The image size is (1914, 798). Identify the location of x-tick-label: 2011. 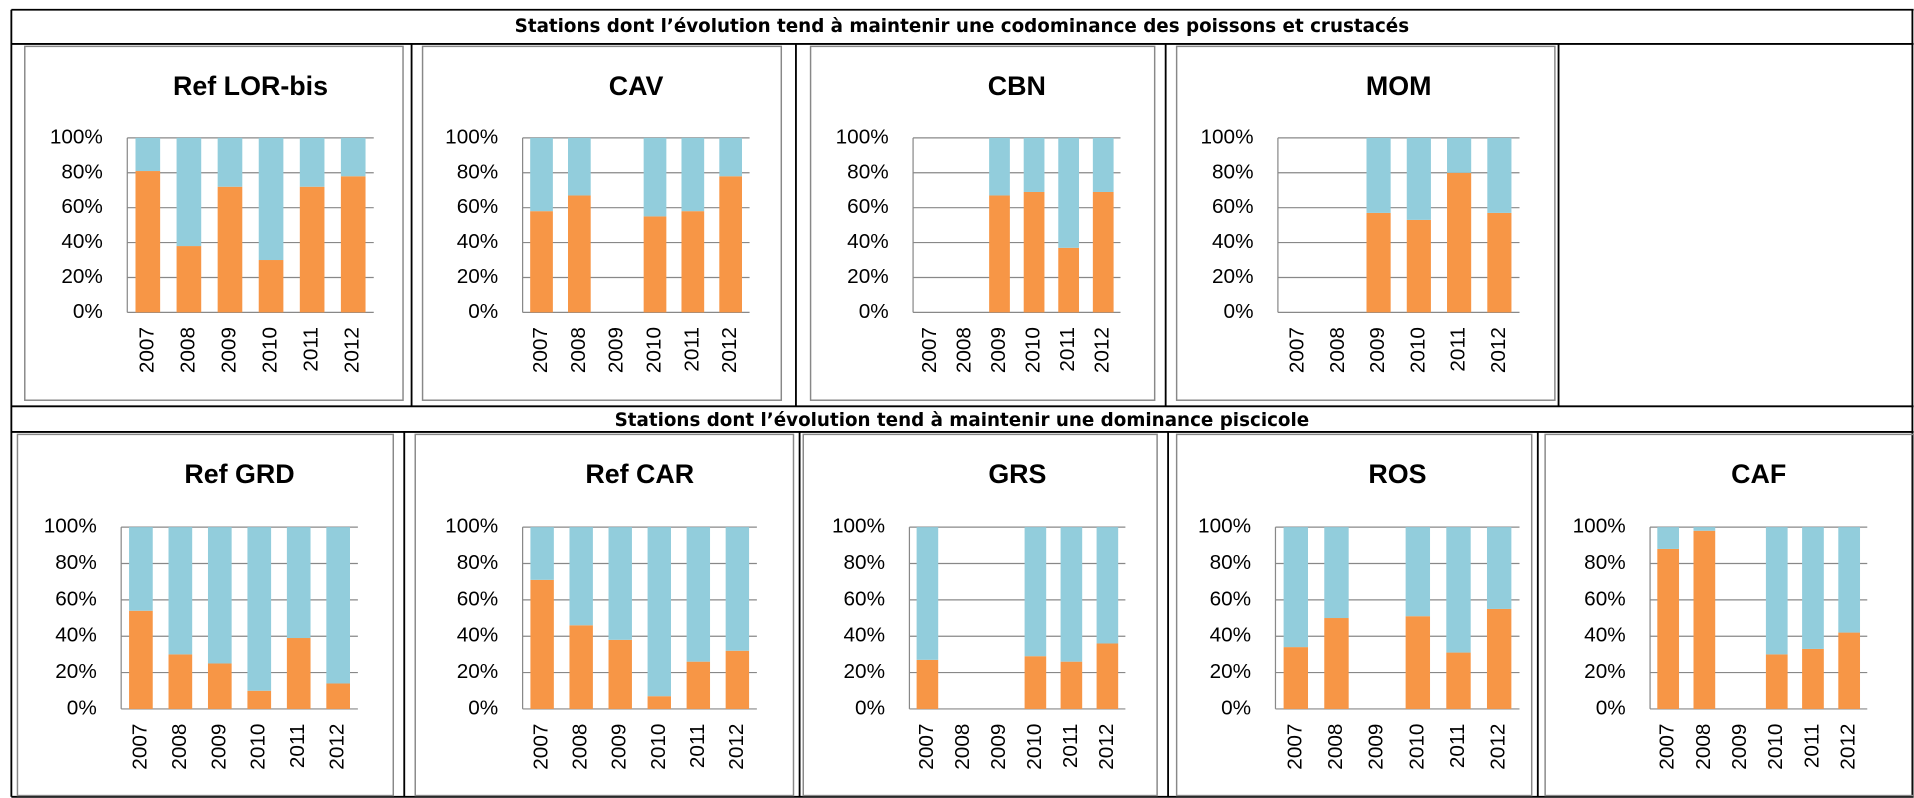
(1811, 746).